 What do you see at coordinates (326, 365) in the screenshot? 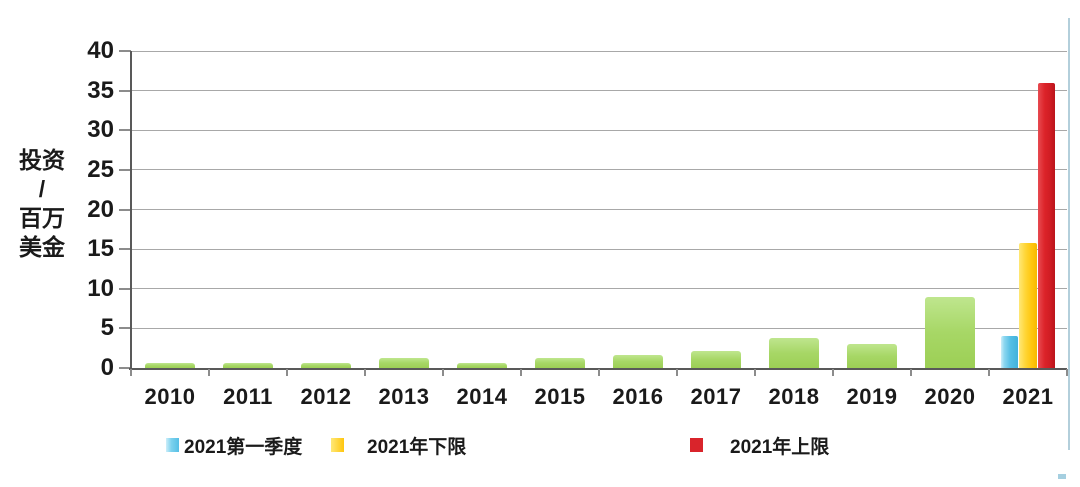
I see `bar-2012` at bounding box center [326, 365].